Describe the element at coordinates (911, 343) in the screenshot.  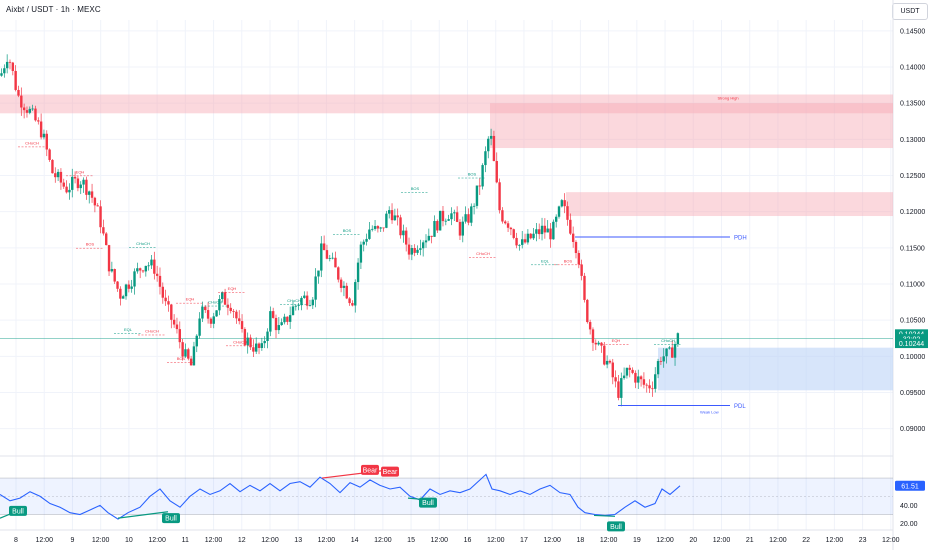
I see `price-tag` at that location.